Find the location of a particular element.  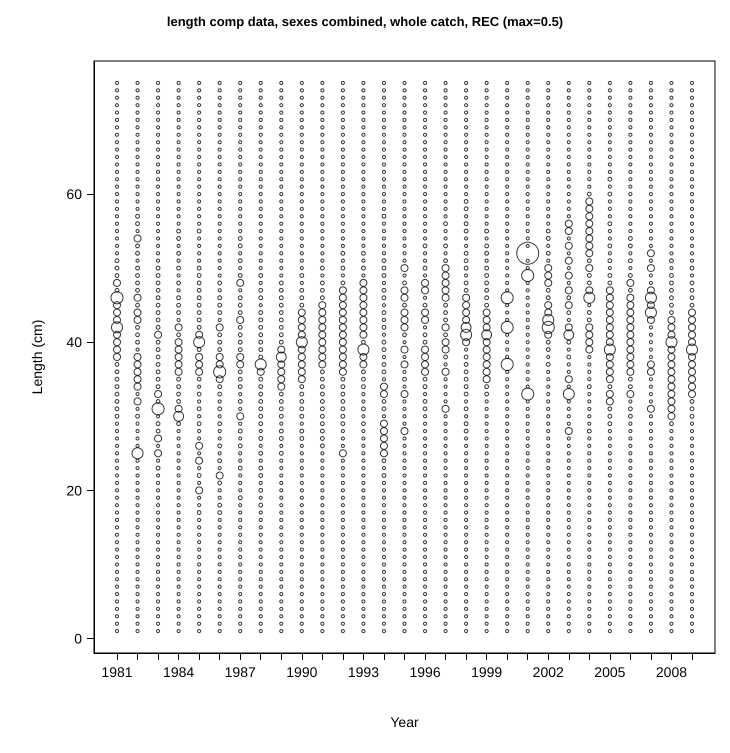

x-tick-label: 2008 is located at coordinates (672, 672).